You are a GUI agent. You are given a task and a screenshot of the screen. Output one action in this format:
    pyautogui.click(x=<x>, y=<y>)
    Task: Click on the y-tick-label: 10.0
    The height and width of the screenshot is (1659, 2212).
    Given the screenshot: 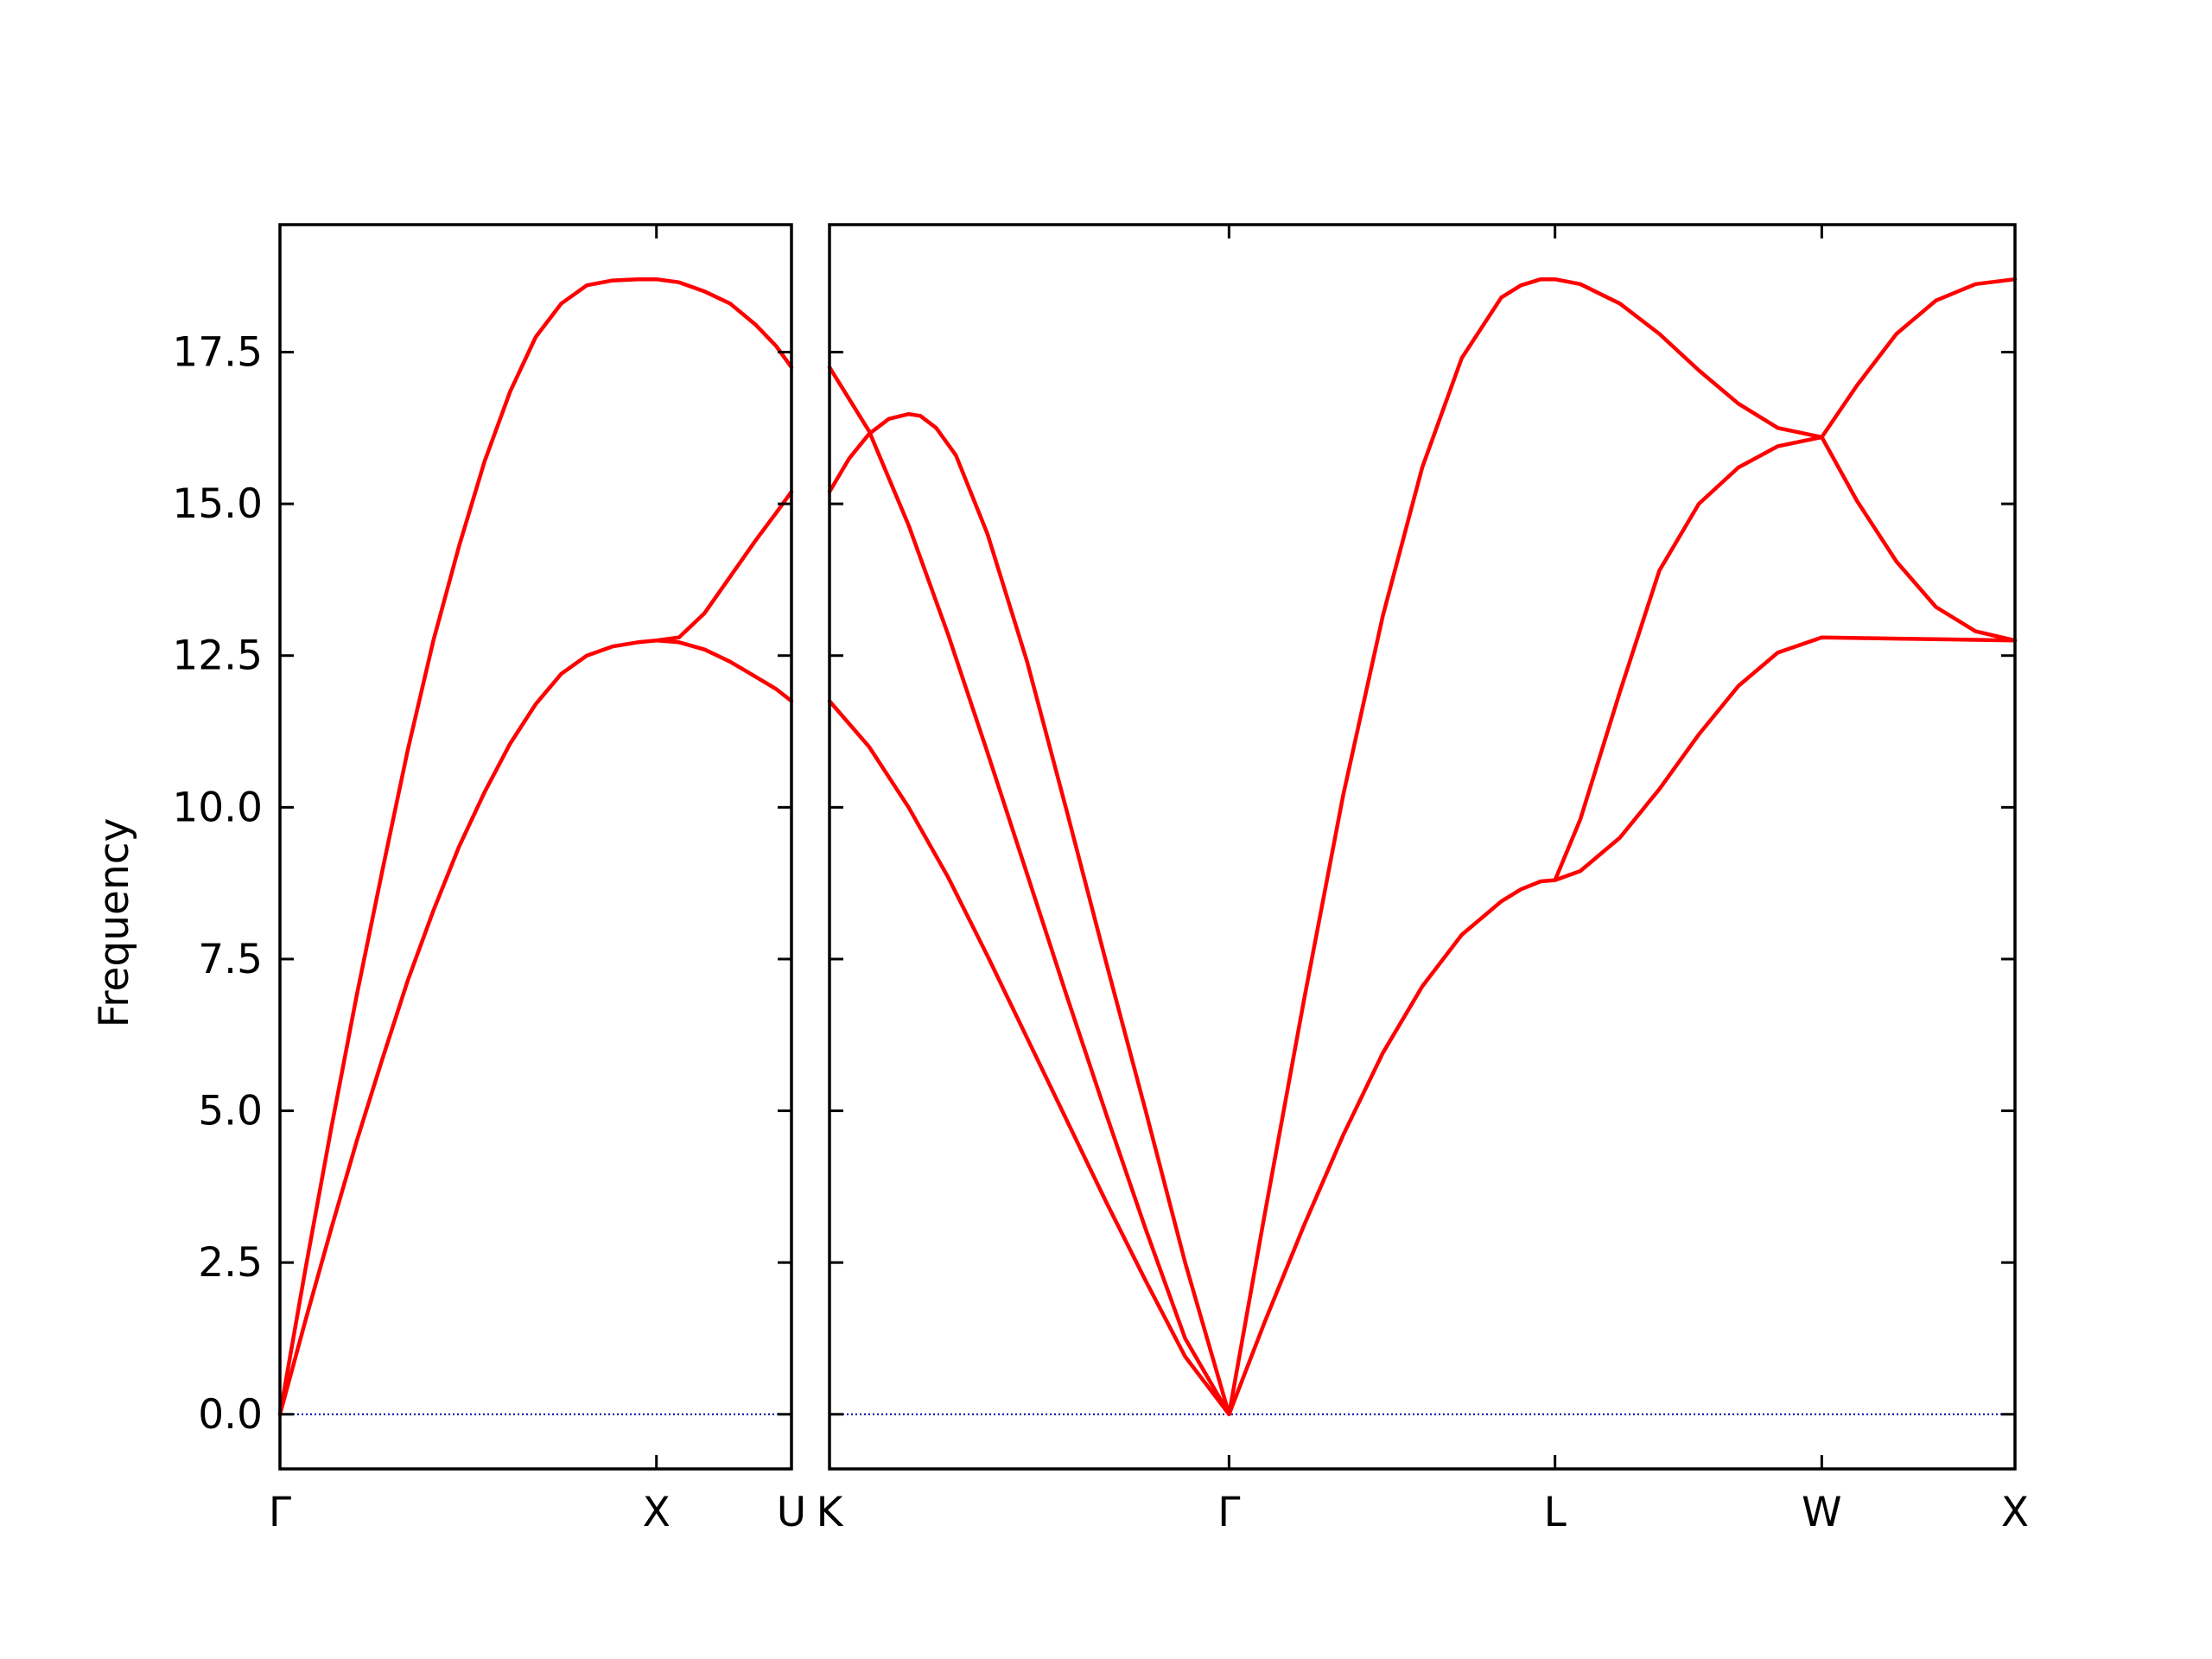 What is the action you would take?
    pyautogui.click(x=217, y=807)
    